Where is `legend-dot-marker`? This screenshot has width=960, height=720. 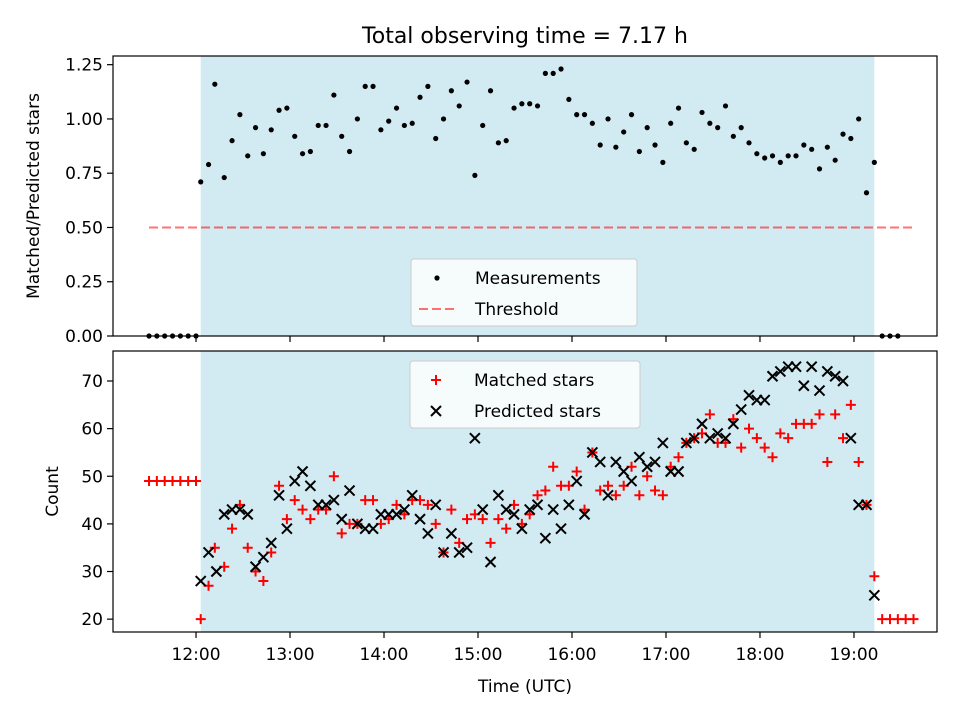
legend-dot-marker is located at coordinates (437, 278).